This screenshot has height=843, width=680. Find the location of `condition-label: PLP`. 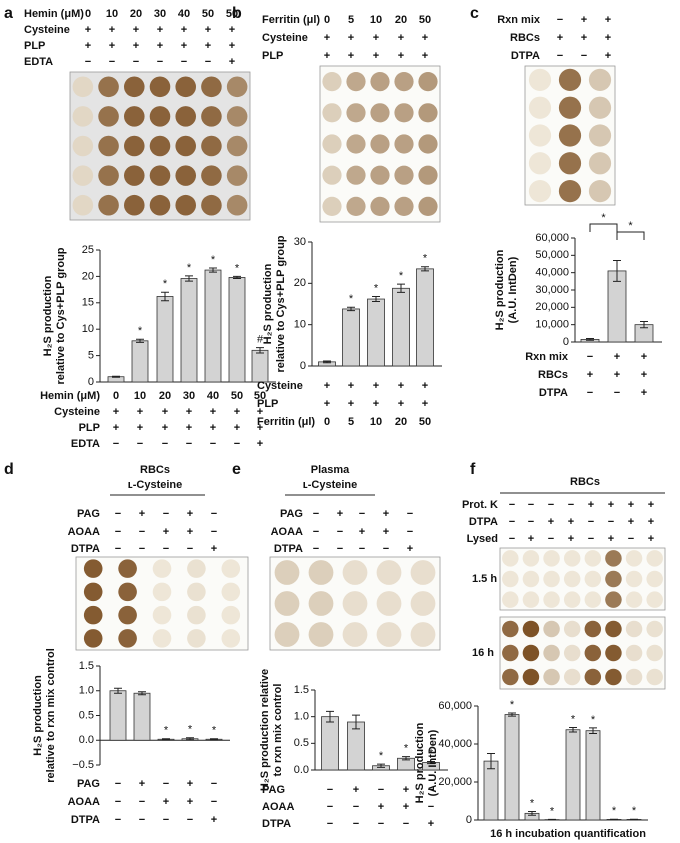

condition-label: PLP is located at coordinates (89, 428).